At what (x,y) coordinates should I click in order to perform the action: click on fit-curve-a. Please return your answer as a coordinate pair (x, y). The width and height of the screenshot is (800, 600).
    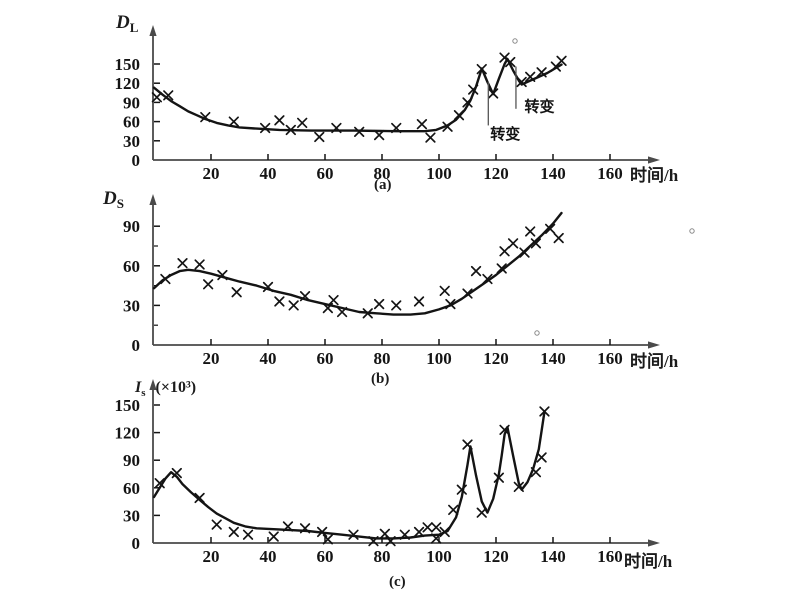
    Looking at the image, I should click on (357, 95).